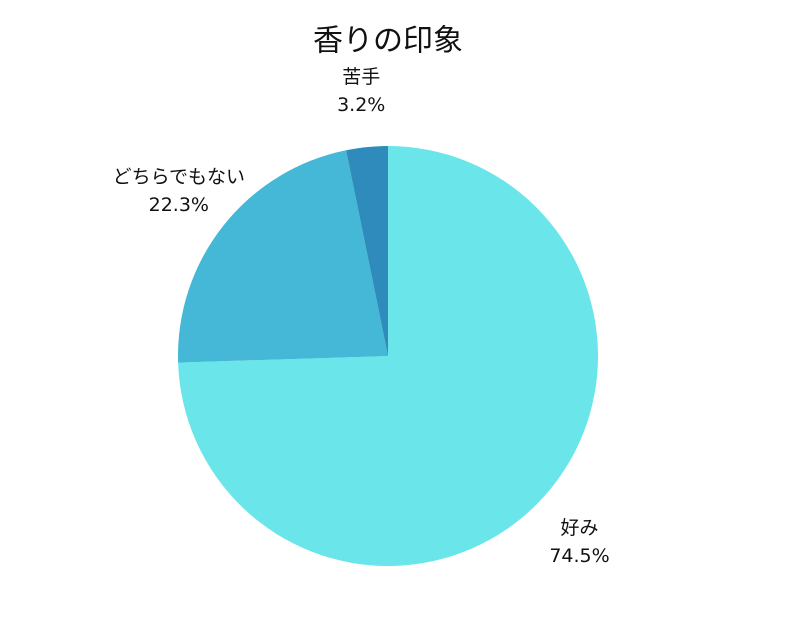  Describe the element at coordinates (361, 77) in the screenshot. I see `slice-label: 苦手` at that location.